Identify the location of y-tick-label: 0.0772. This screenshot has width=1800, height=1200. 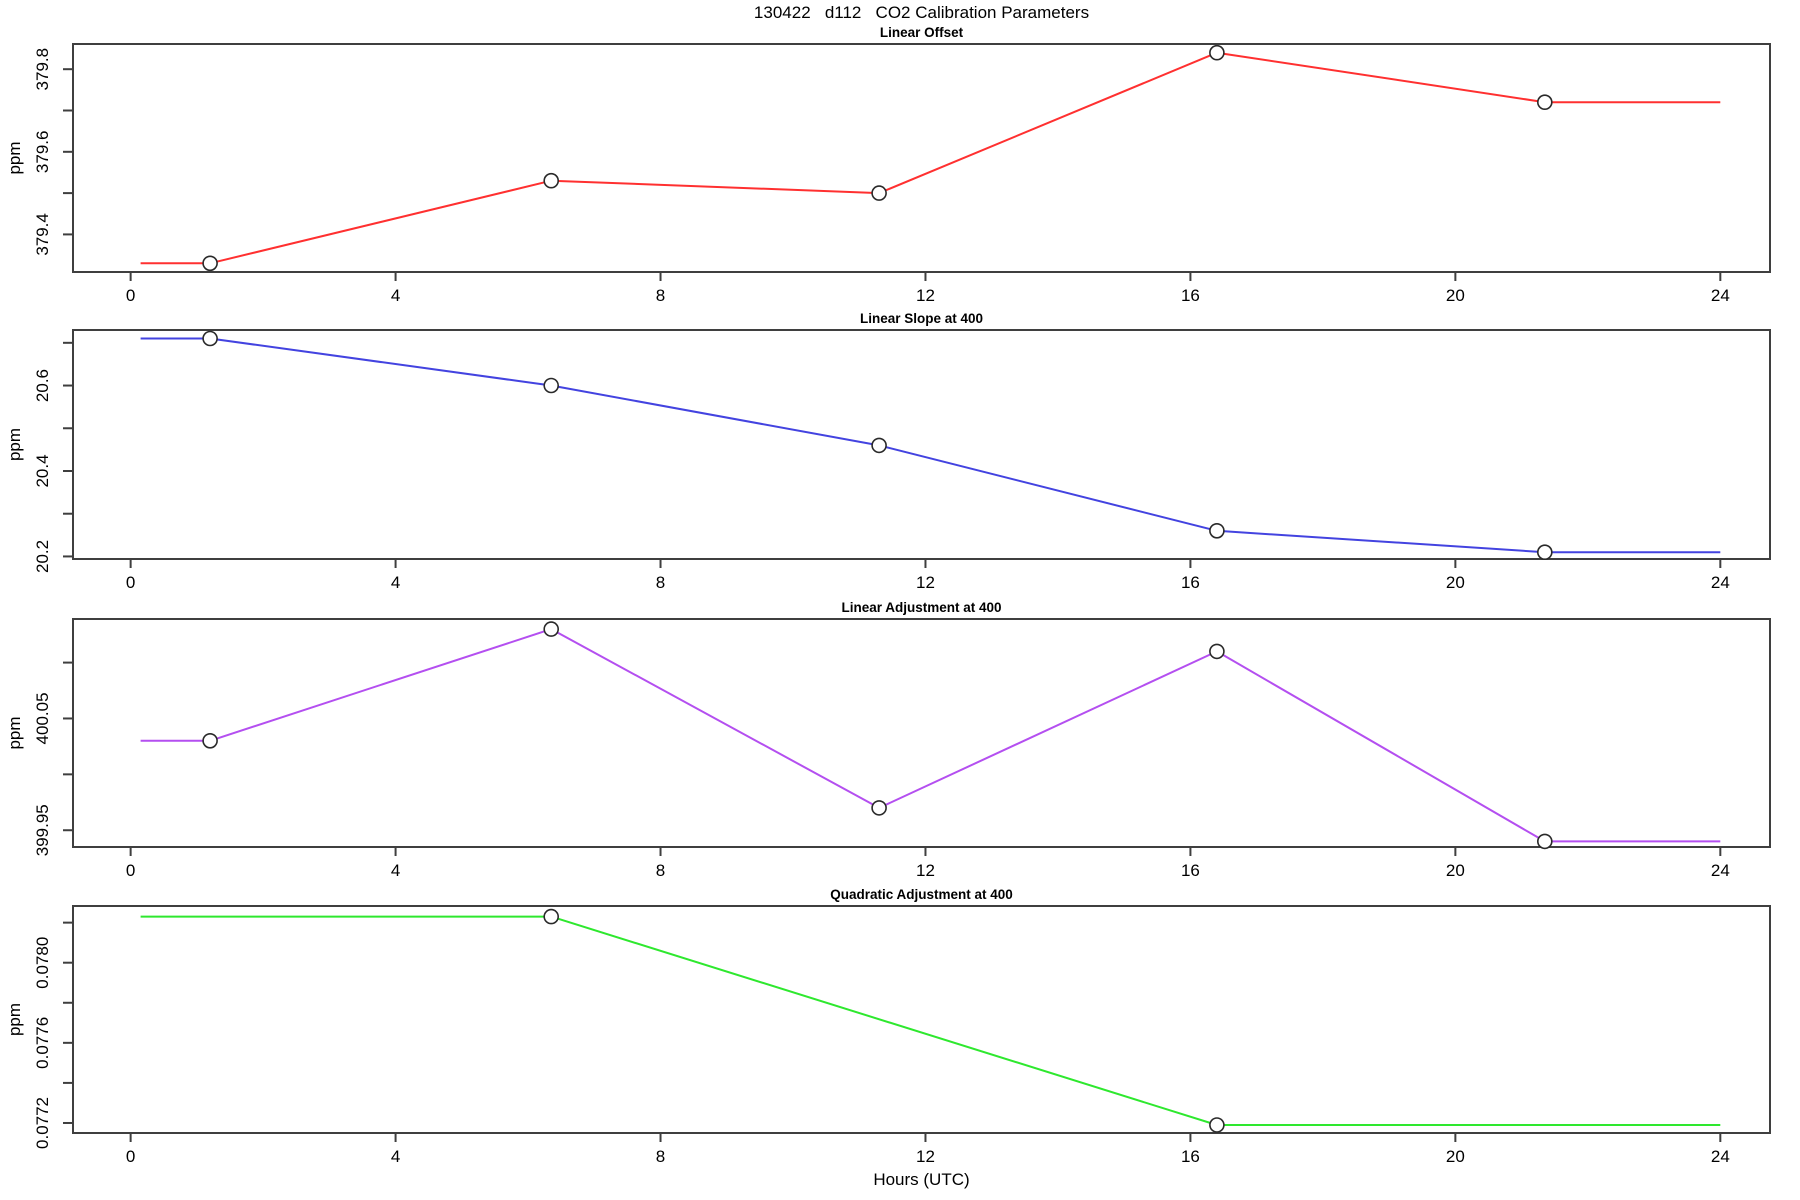
(42, 1123).